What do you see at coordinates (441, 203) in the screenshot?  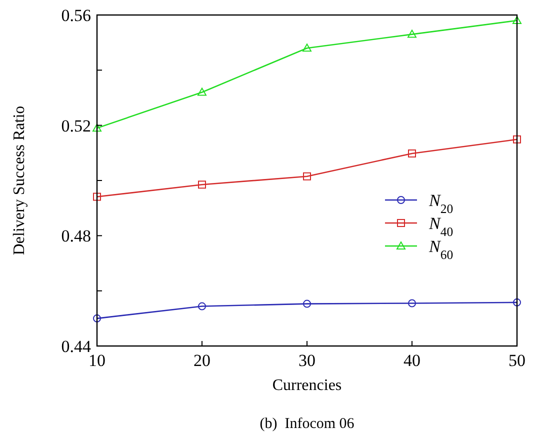 I see `legend-label: N$_{20}$` at bounding box center [441, 203].